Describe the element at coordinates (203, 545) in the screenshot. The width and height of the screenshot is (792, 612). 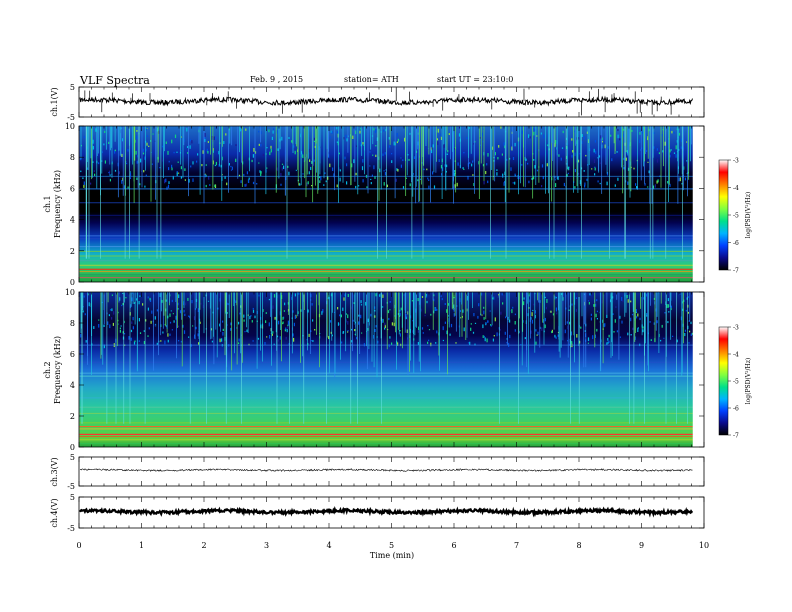
I see `time-tick-label: 2` at that location.